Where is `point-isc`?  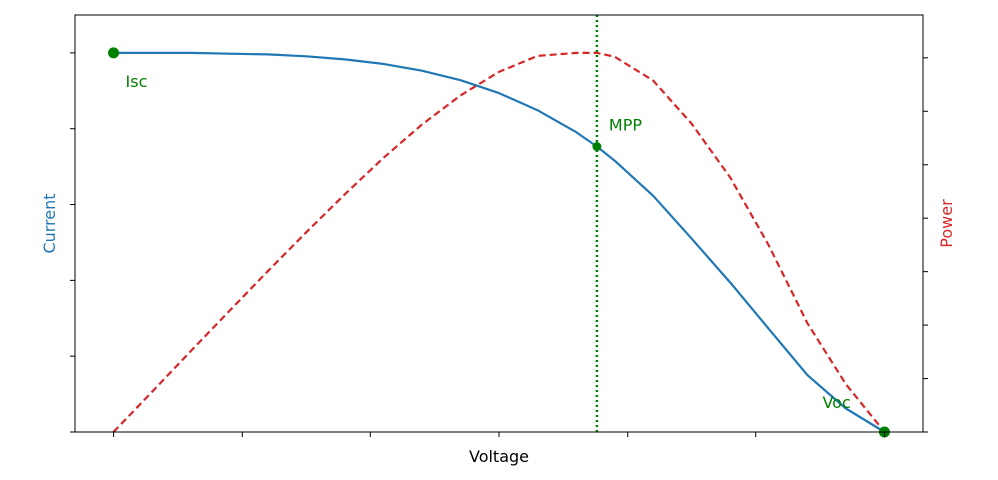 point-isc is located at coordinates (114, 53).